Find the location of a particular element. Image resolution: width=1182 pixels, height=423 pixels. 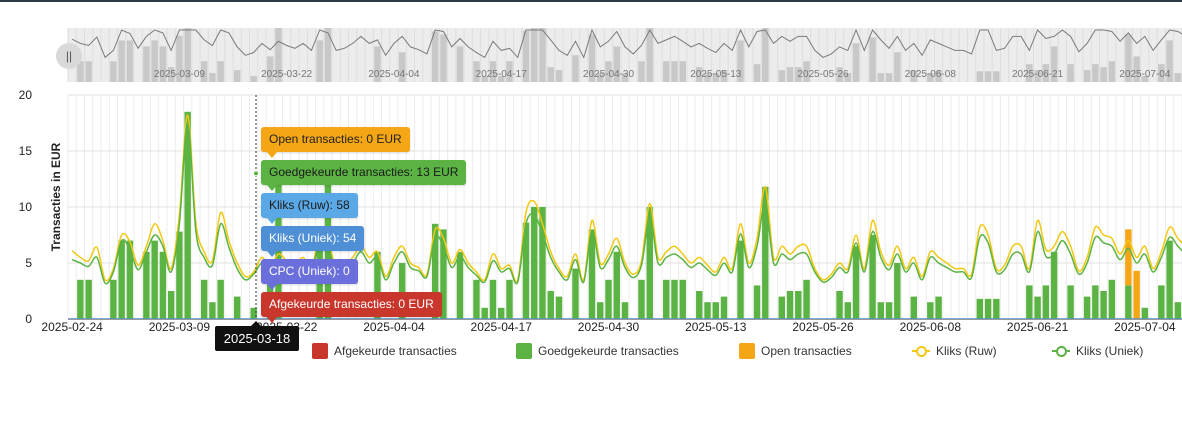

legend-item-clicks-unique: Kliks (Uniek) is located at coordinates (1097, 351).